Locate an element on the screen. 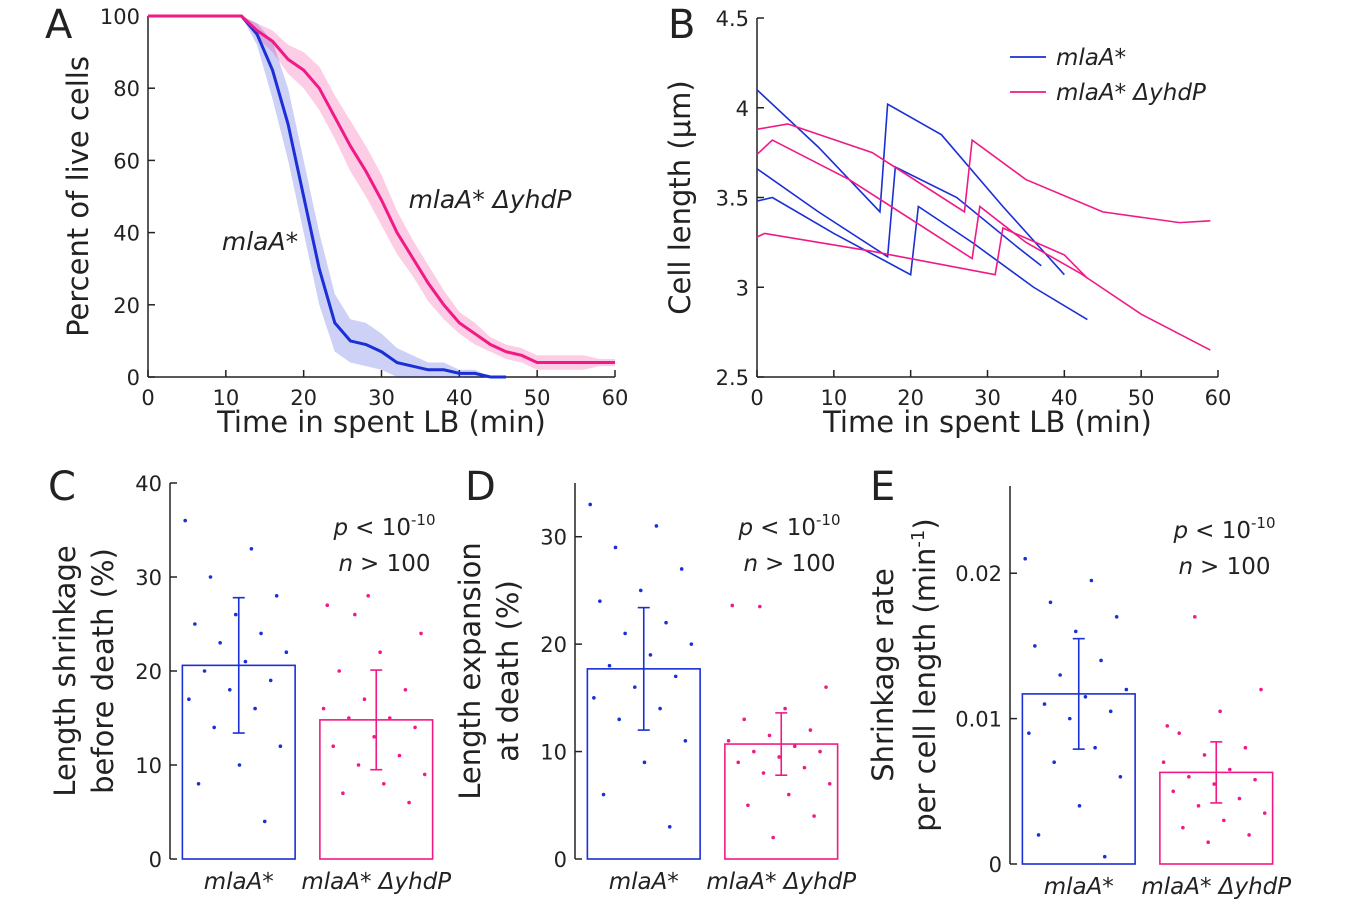 The image size is (1350, 900). y-tick-label: 0.01 is located at coordinates (978, 720).